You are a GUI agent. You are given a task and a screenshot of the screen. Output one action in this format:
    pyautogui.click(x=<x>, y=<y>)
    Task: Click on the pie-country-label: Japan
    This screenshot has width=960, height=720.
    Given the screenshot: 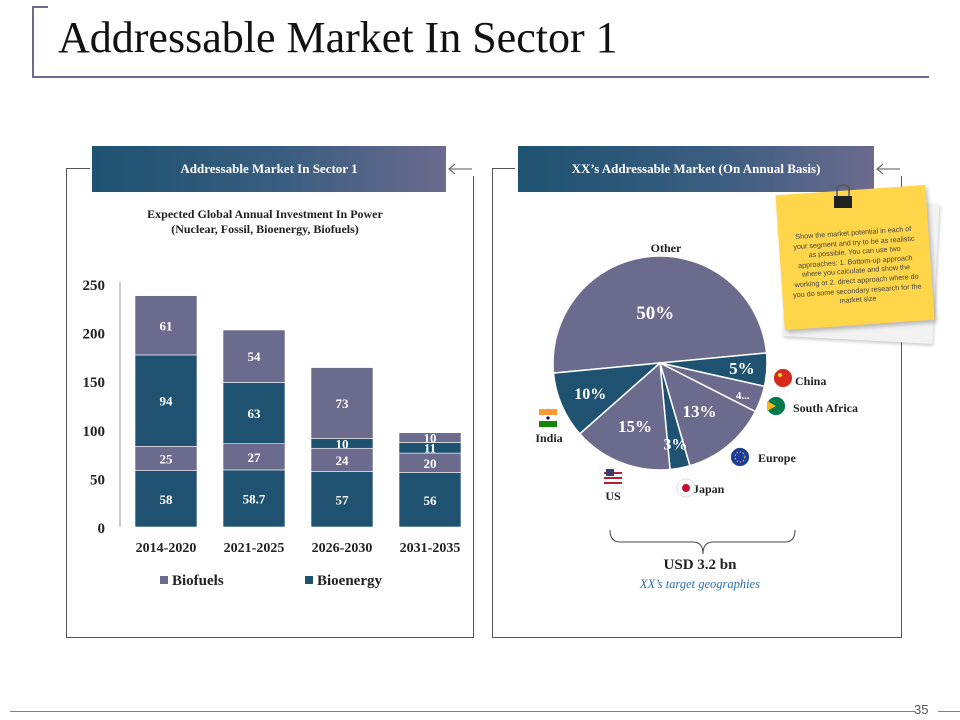 What is the action you would take?
    pyautogui.click(x=709, y=489)
    